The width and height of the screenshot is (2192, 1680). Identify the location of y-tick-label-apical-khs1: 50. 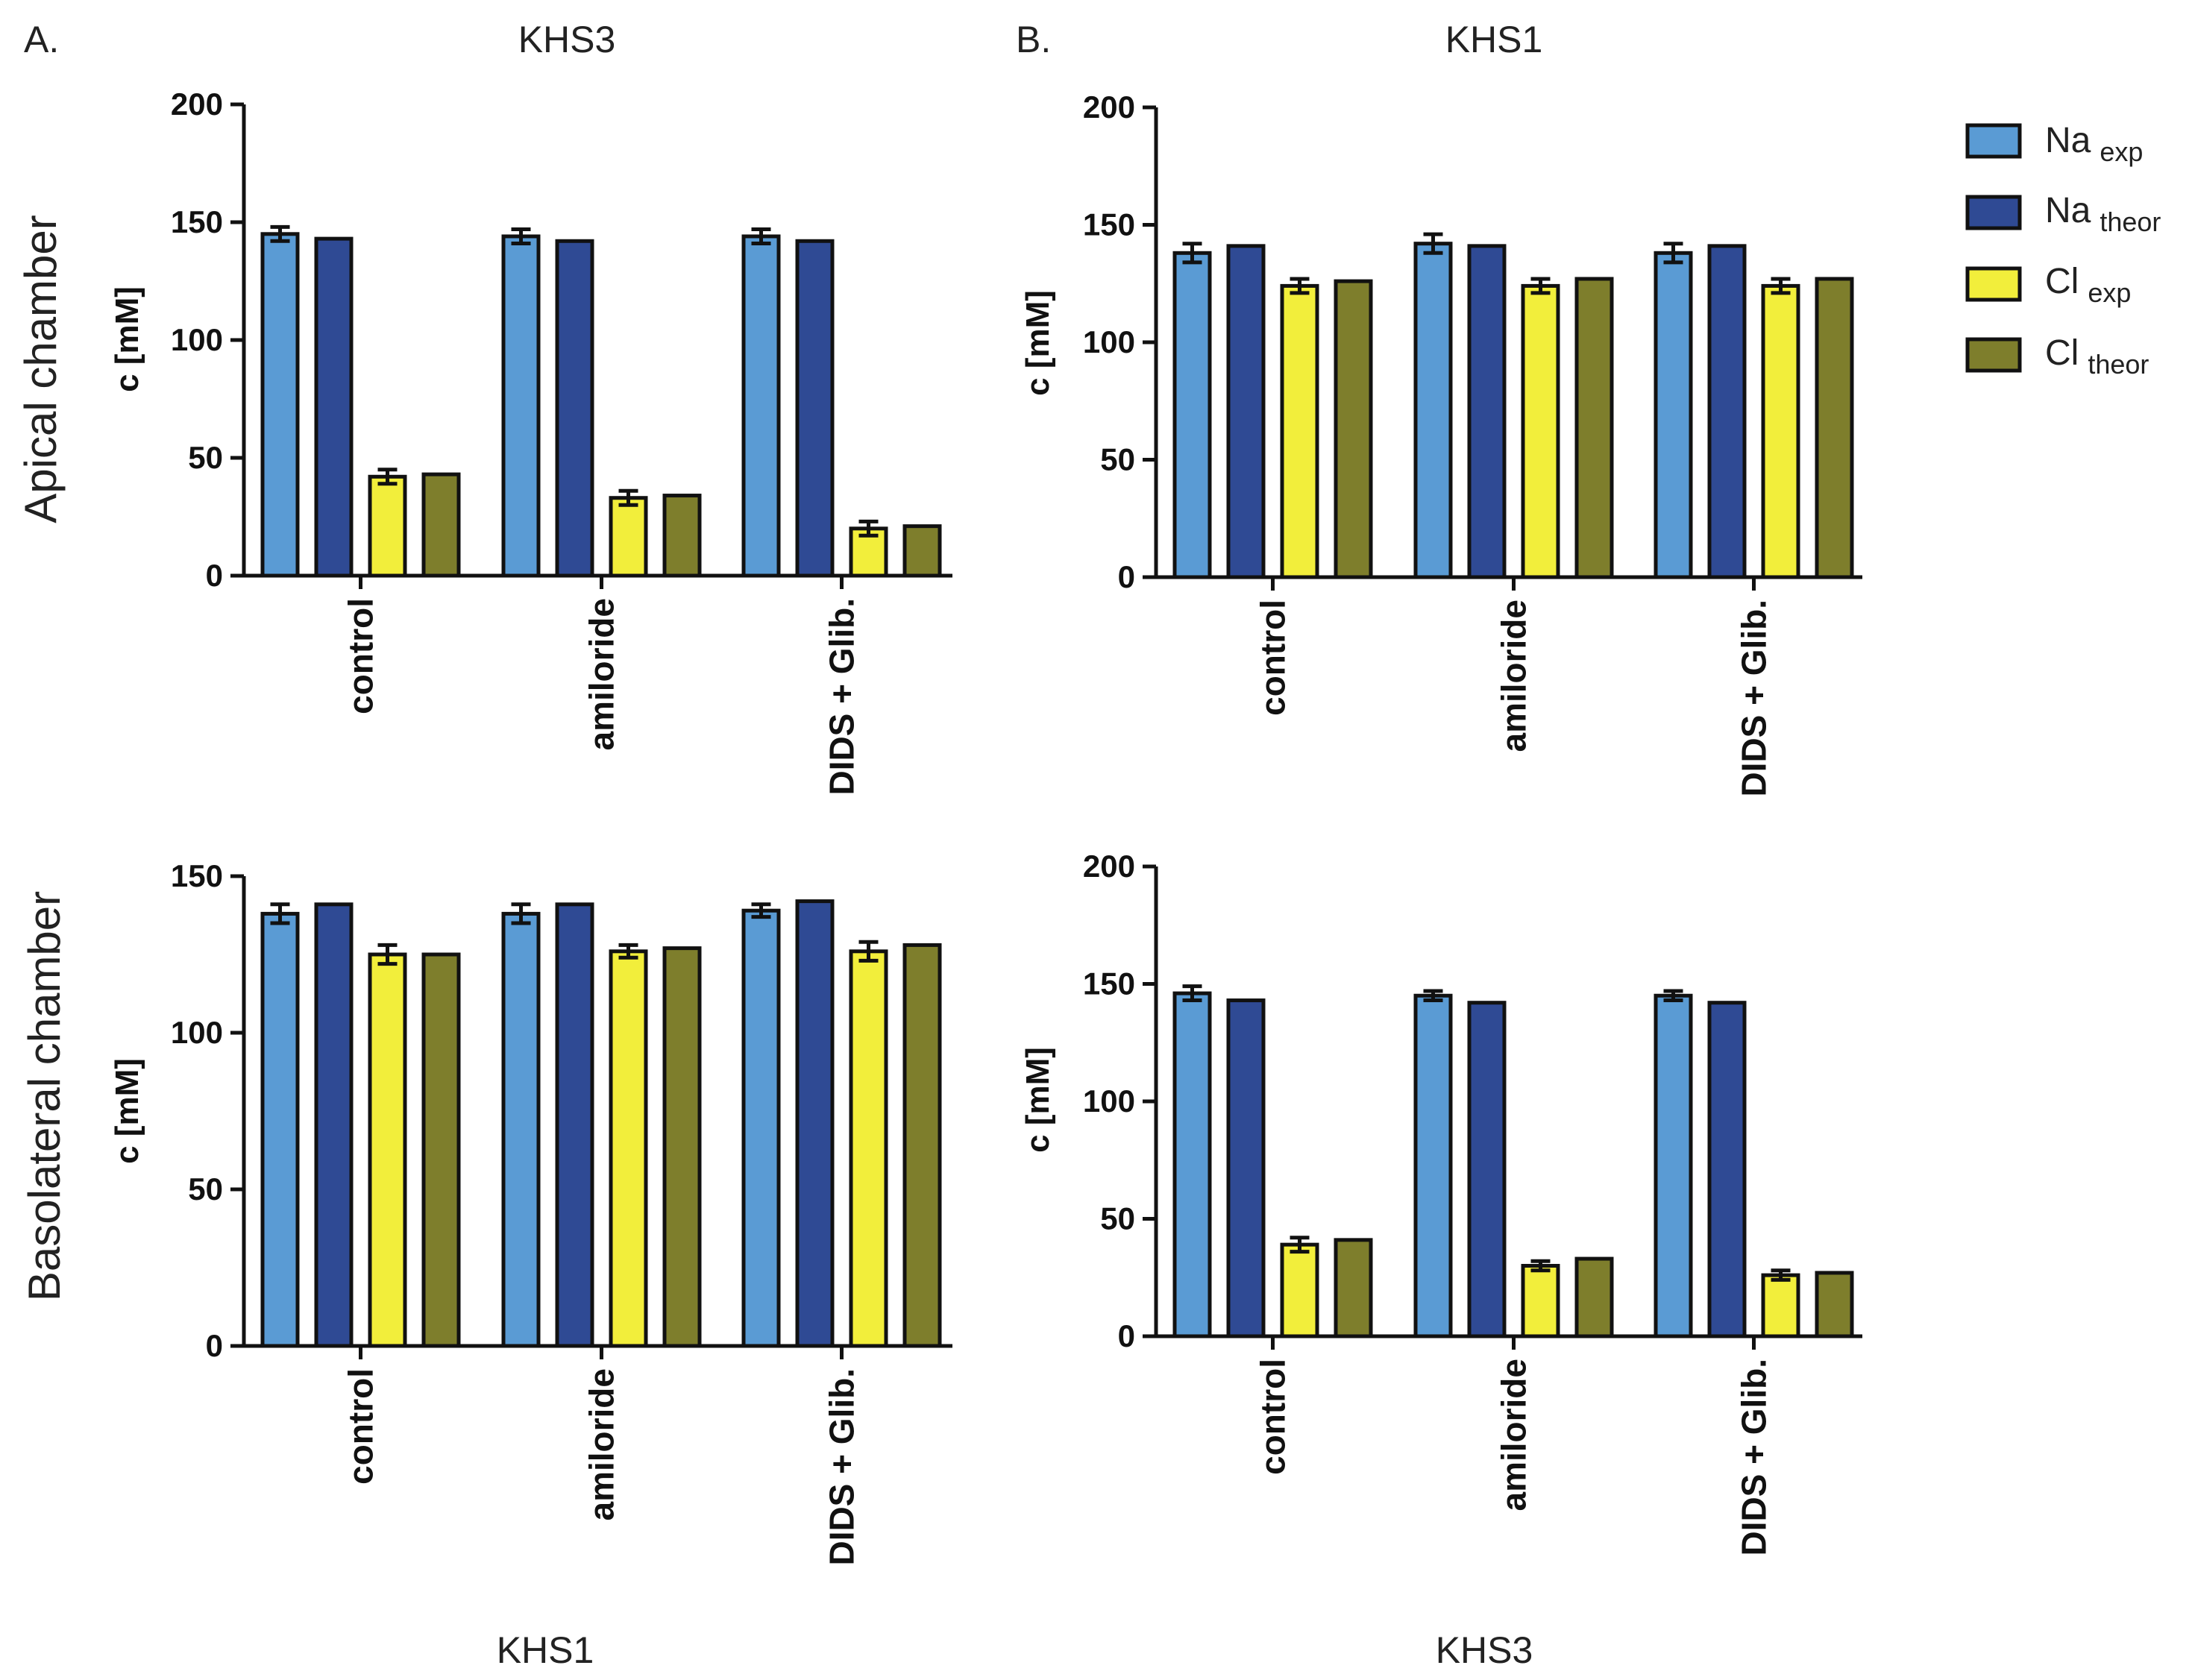
(1117, 459).